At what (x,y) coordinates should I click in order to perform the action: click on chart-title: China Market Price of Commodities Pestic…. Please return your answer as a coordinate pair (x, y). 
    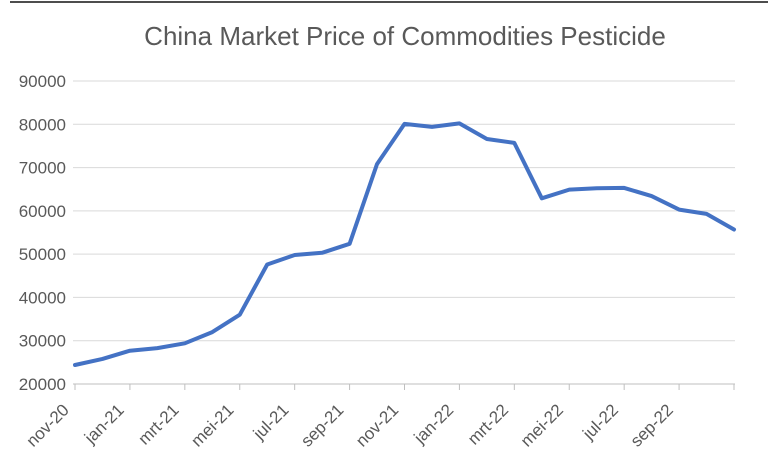
    Looking at the image, I should click on (405, 36).